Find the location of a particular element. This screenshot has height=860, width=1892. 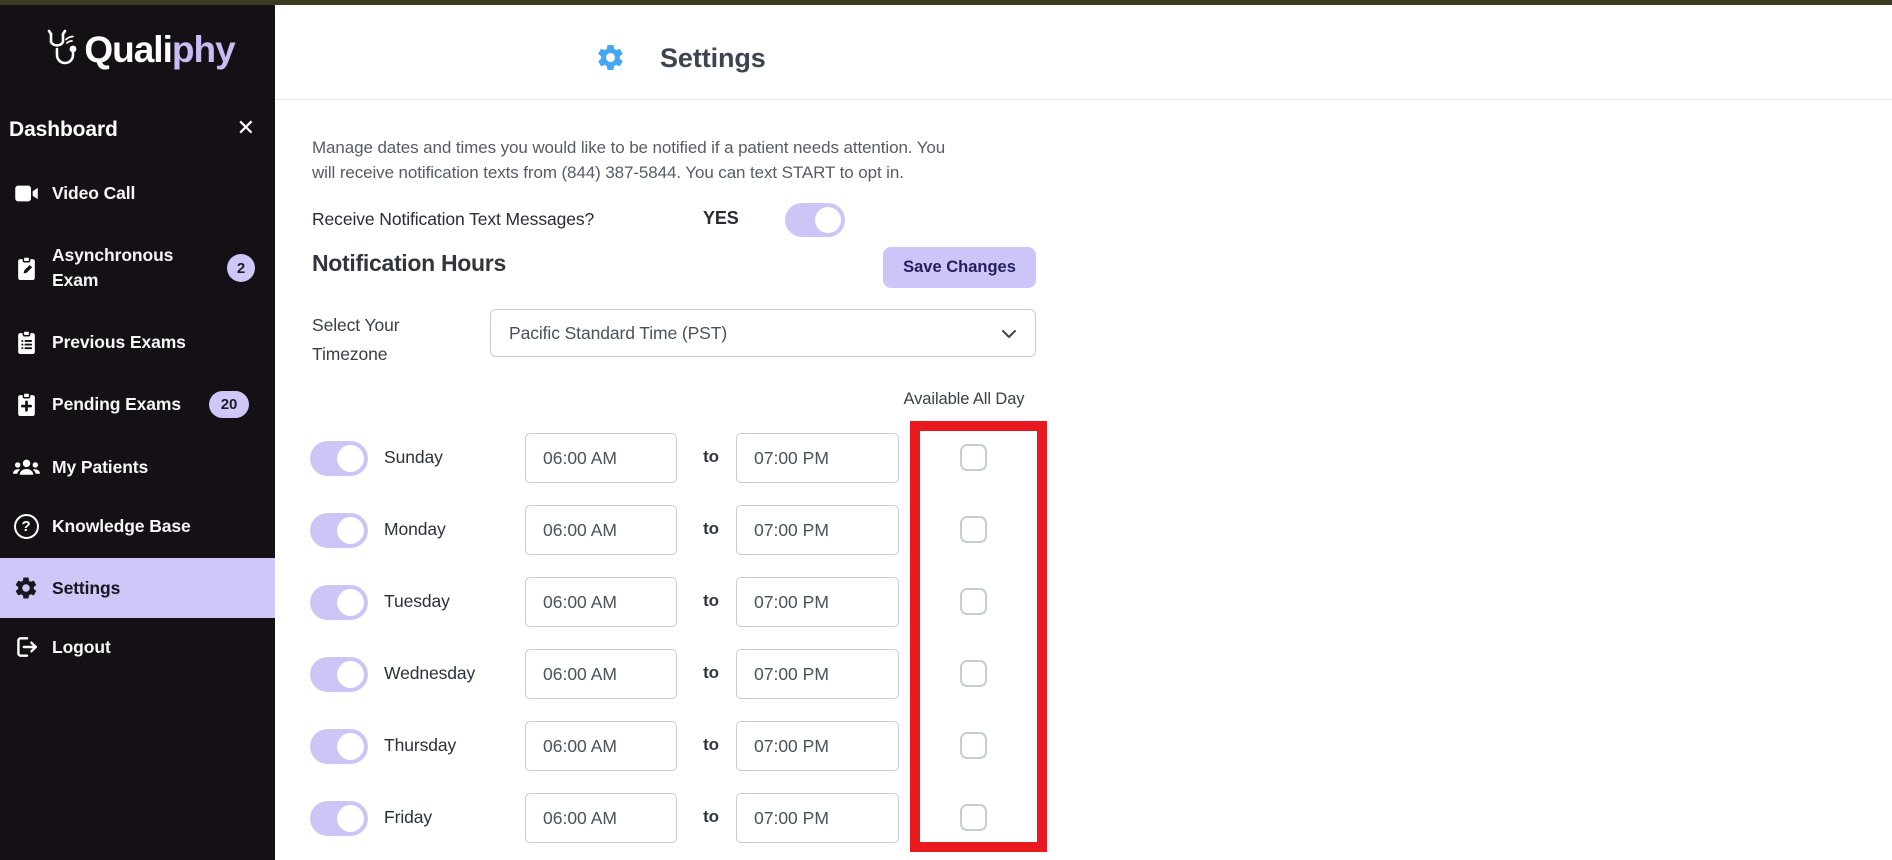

day-label-monday: Monday is located at coordinates (415, 529).